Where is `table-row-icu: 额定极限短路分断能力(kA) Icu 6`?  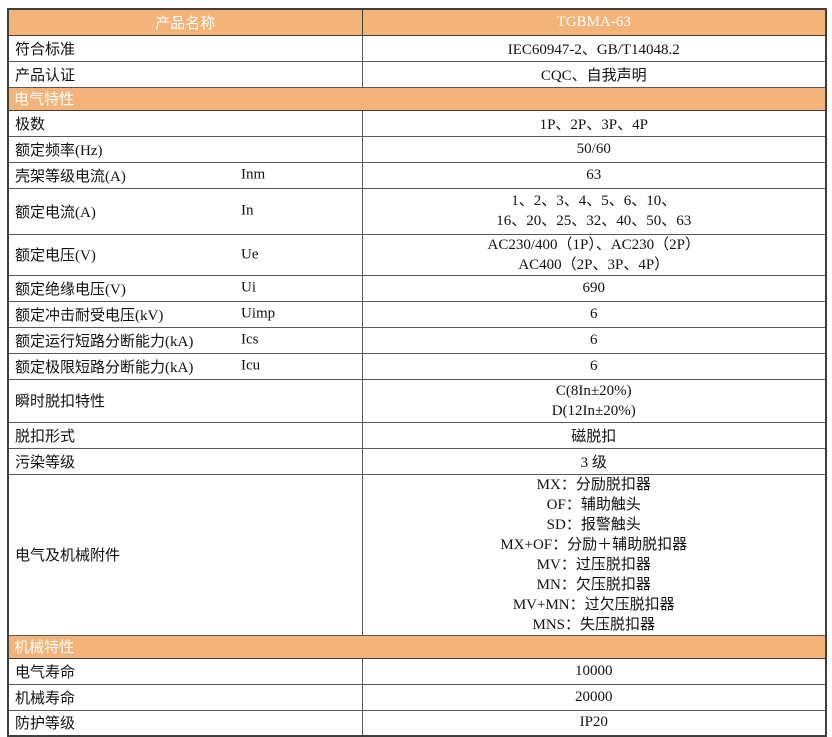 table-row-icu: 额定极限短路分断能力(kA) Icu 6 is located at coordinates (417, 366).